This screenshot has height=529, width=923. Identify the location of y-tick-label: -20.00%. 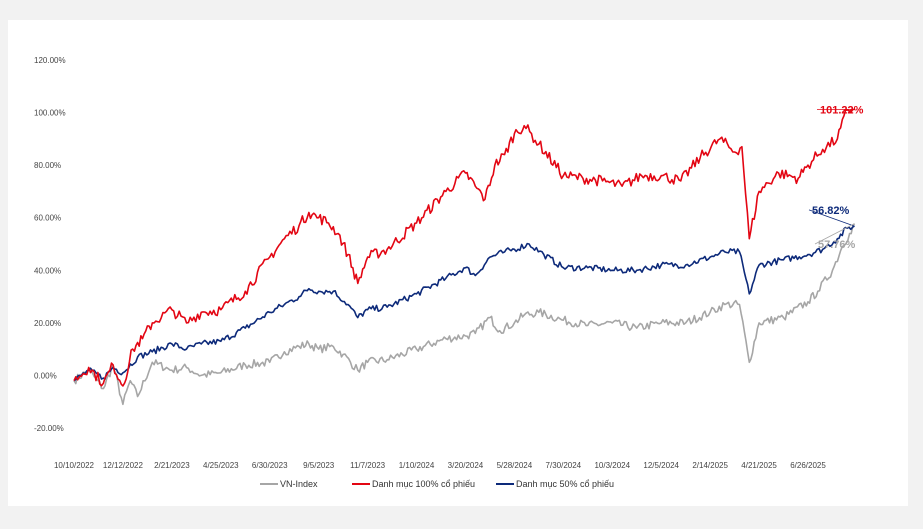
(49, 428).